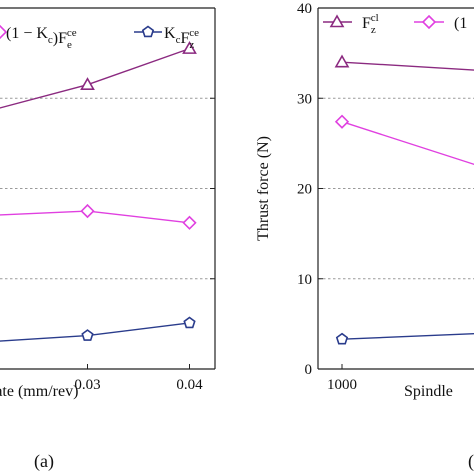  Describe the element at coordinates (41, 38) in the screenshot. I see `legend-label-fe: (1 − Kc)Fece` at that location.